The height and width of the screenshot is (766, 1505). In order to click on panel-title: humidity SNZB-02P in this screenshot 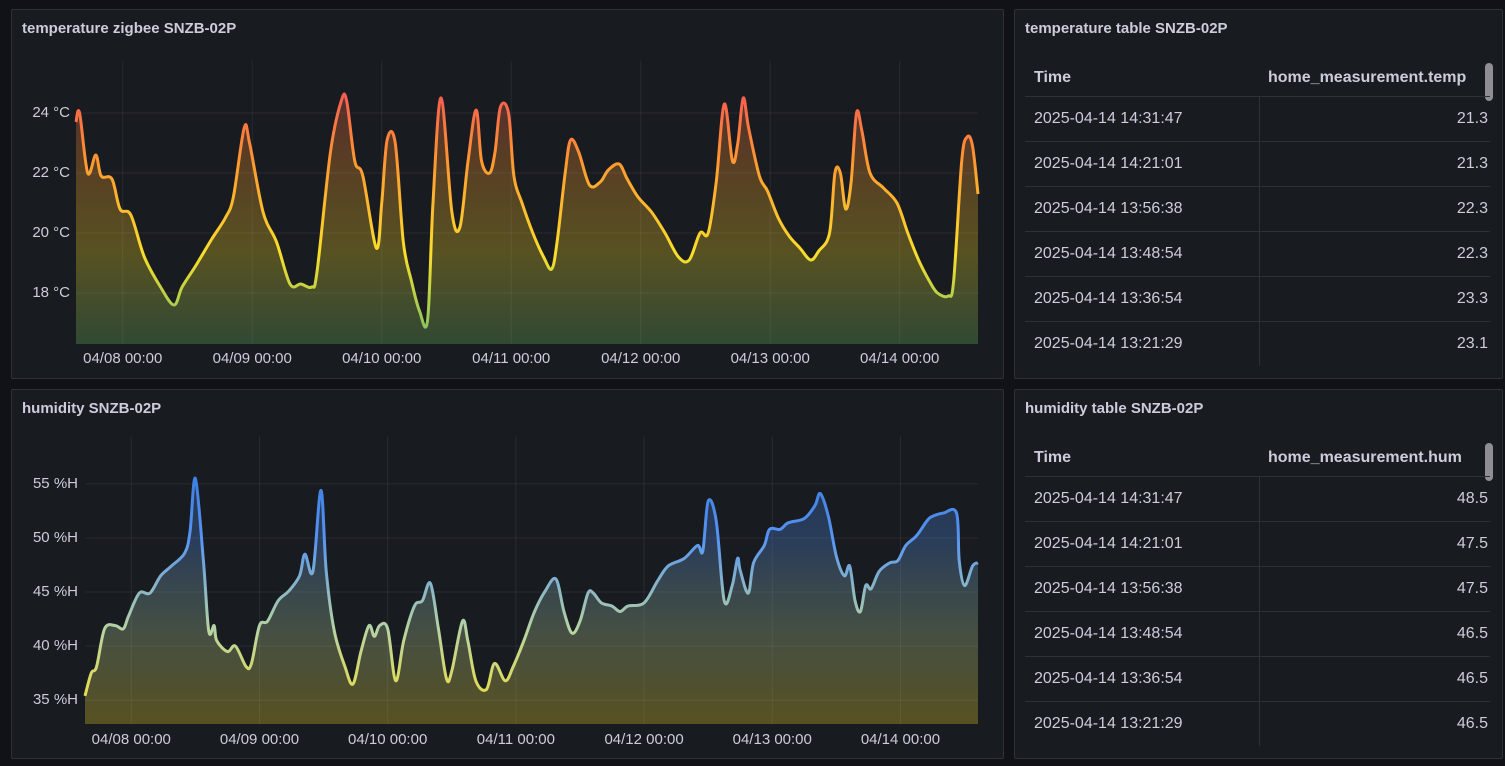, I will do `click(92, 408)`.